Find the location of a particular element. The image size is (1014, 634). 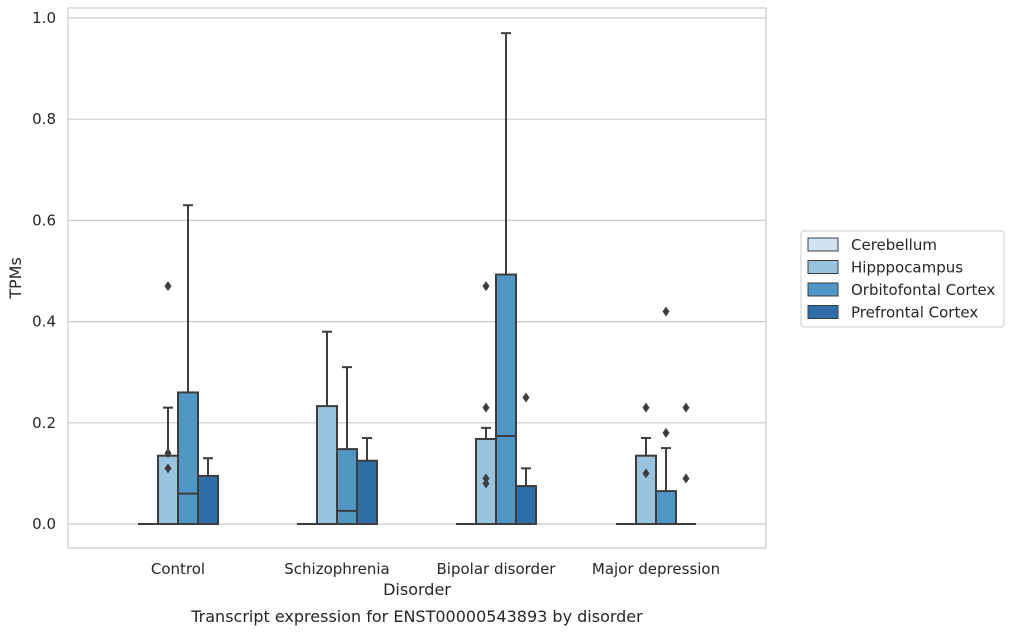

y-tick-label: 0.0 is located at coordinates (44, 524).